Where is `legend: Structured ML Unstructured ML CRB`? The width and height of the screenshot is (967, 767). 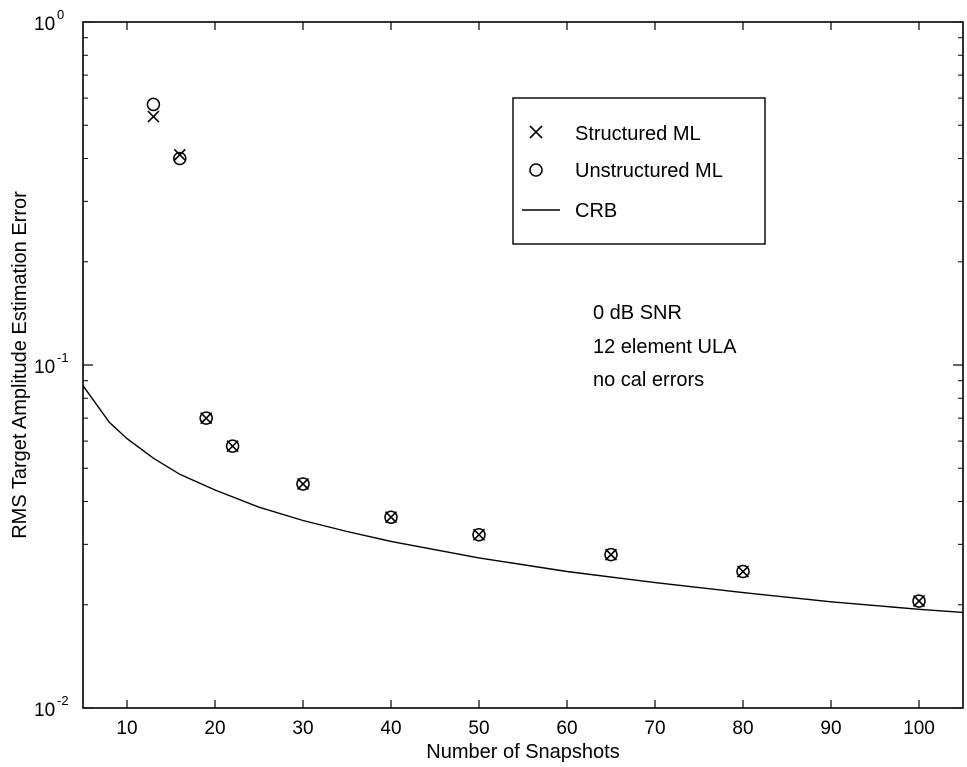
legend: Structured ML Unstructured ML CRB is located at coordinates (639, 171).